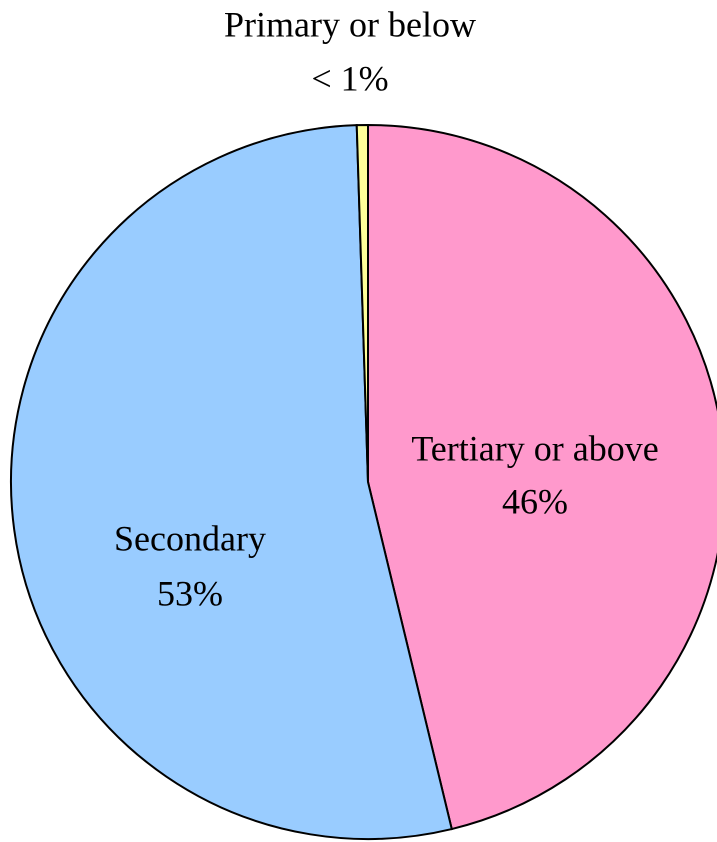 This screenshot has width=717, height=842. I want to click on slice-label: Secondary, so click(190, 538).